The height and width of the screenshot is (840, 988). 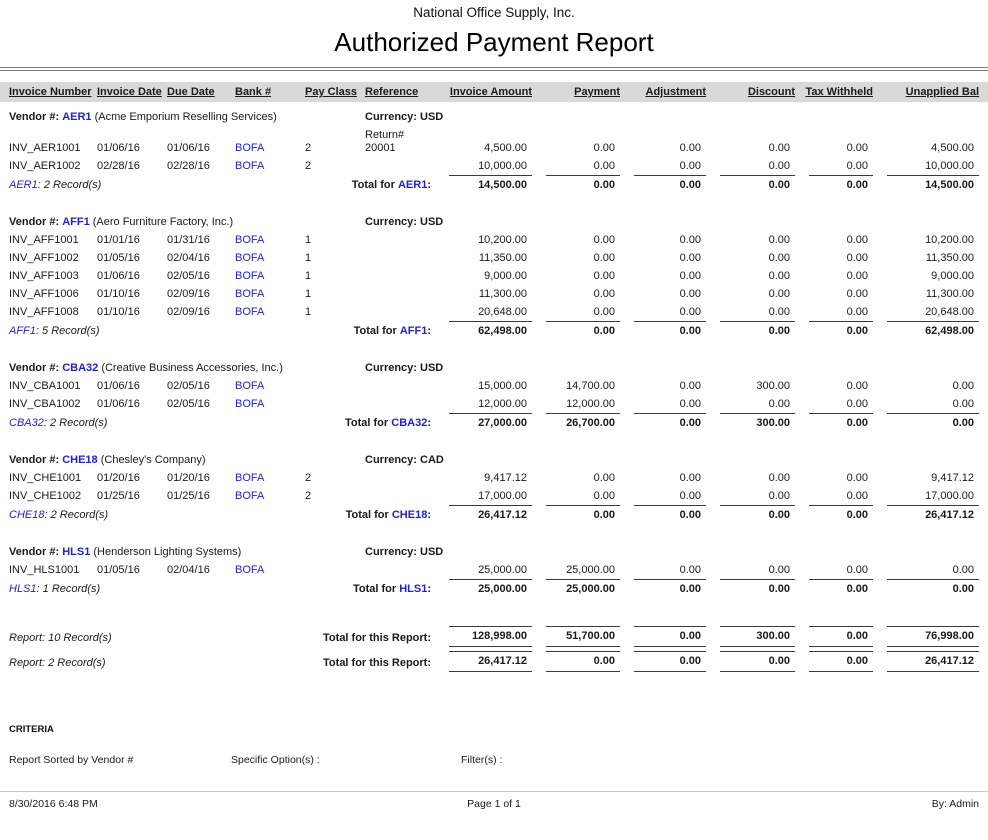 I want to click on page-title: Authorized Payment Report, so click(x=494, y=42).